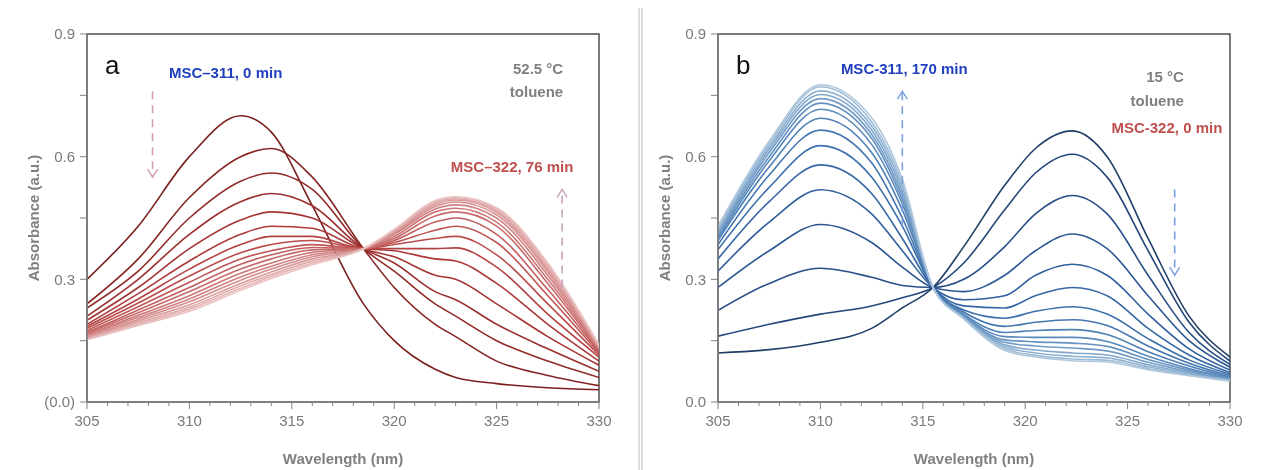  What do you see at coordinates (112, 65) in the screenshot?
I see `text: a` at bounding box center [112, 65].